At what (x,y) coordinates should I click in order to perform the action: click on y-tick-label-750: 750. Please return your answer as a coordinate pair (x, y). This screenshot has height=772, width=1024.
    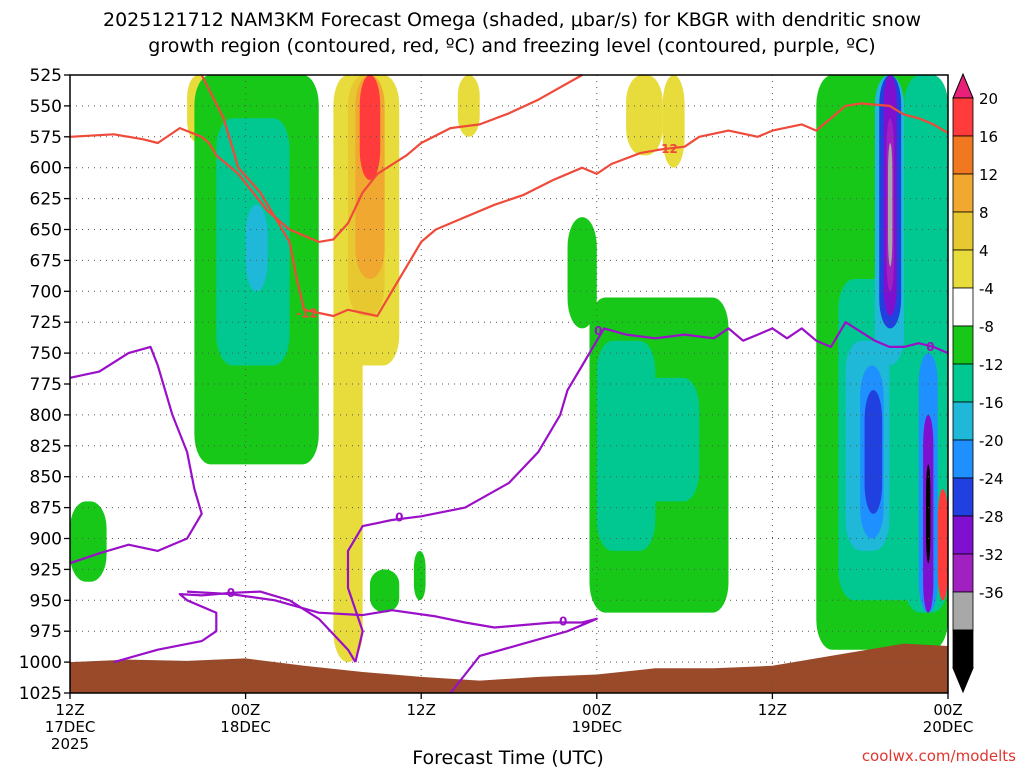
    Looking at the image, I should click on (46, 354).